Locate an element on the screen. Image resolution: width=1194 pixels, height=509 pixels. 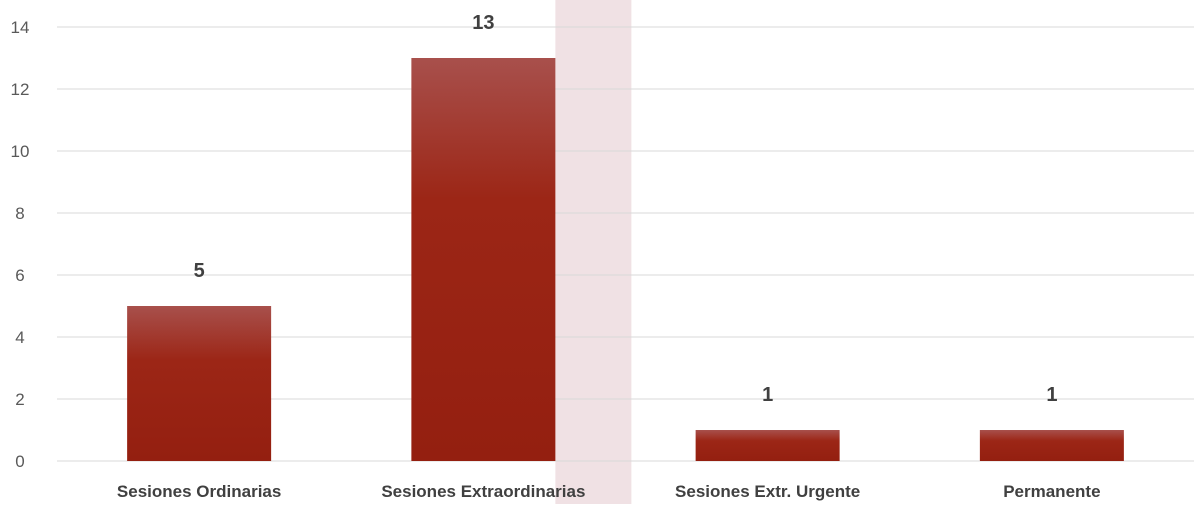
y-tick-label: 14 is located at coordinates (20, 27).